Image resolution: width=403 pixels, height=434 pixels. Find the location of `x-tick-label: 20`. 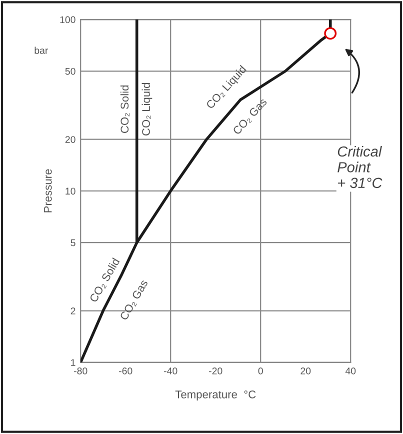

x-tick-label: 20 is located at coordinates (305, 371).